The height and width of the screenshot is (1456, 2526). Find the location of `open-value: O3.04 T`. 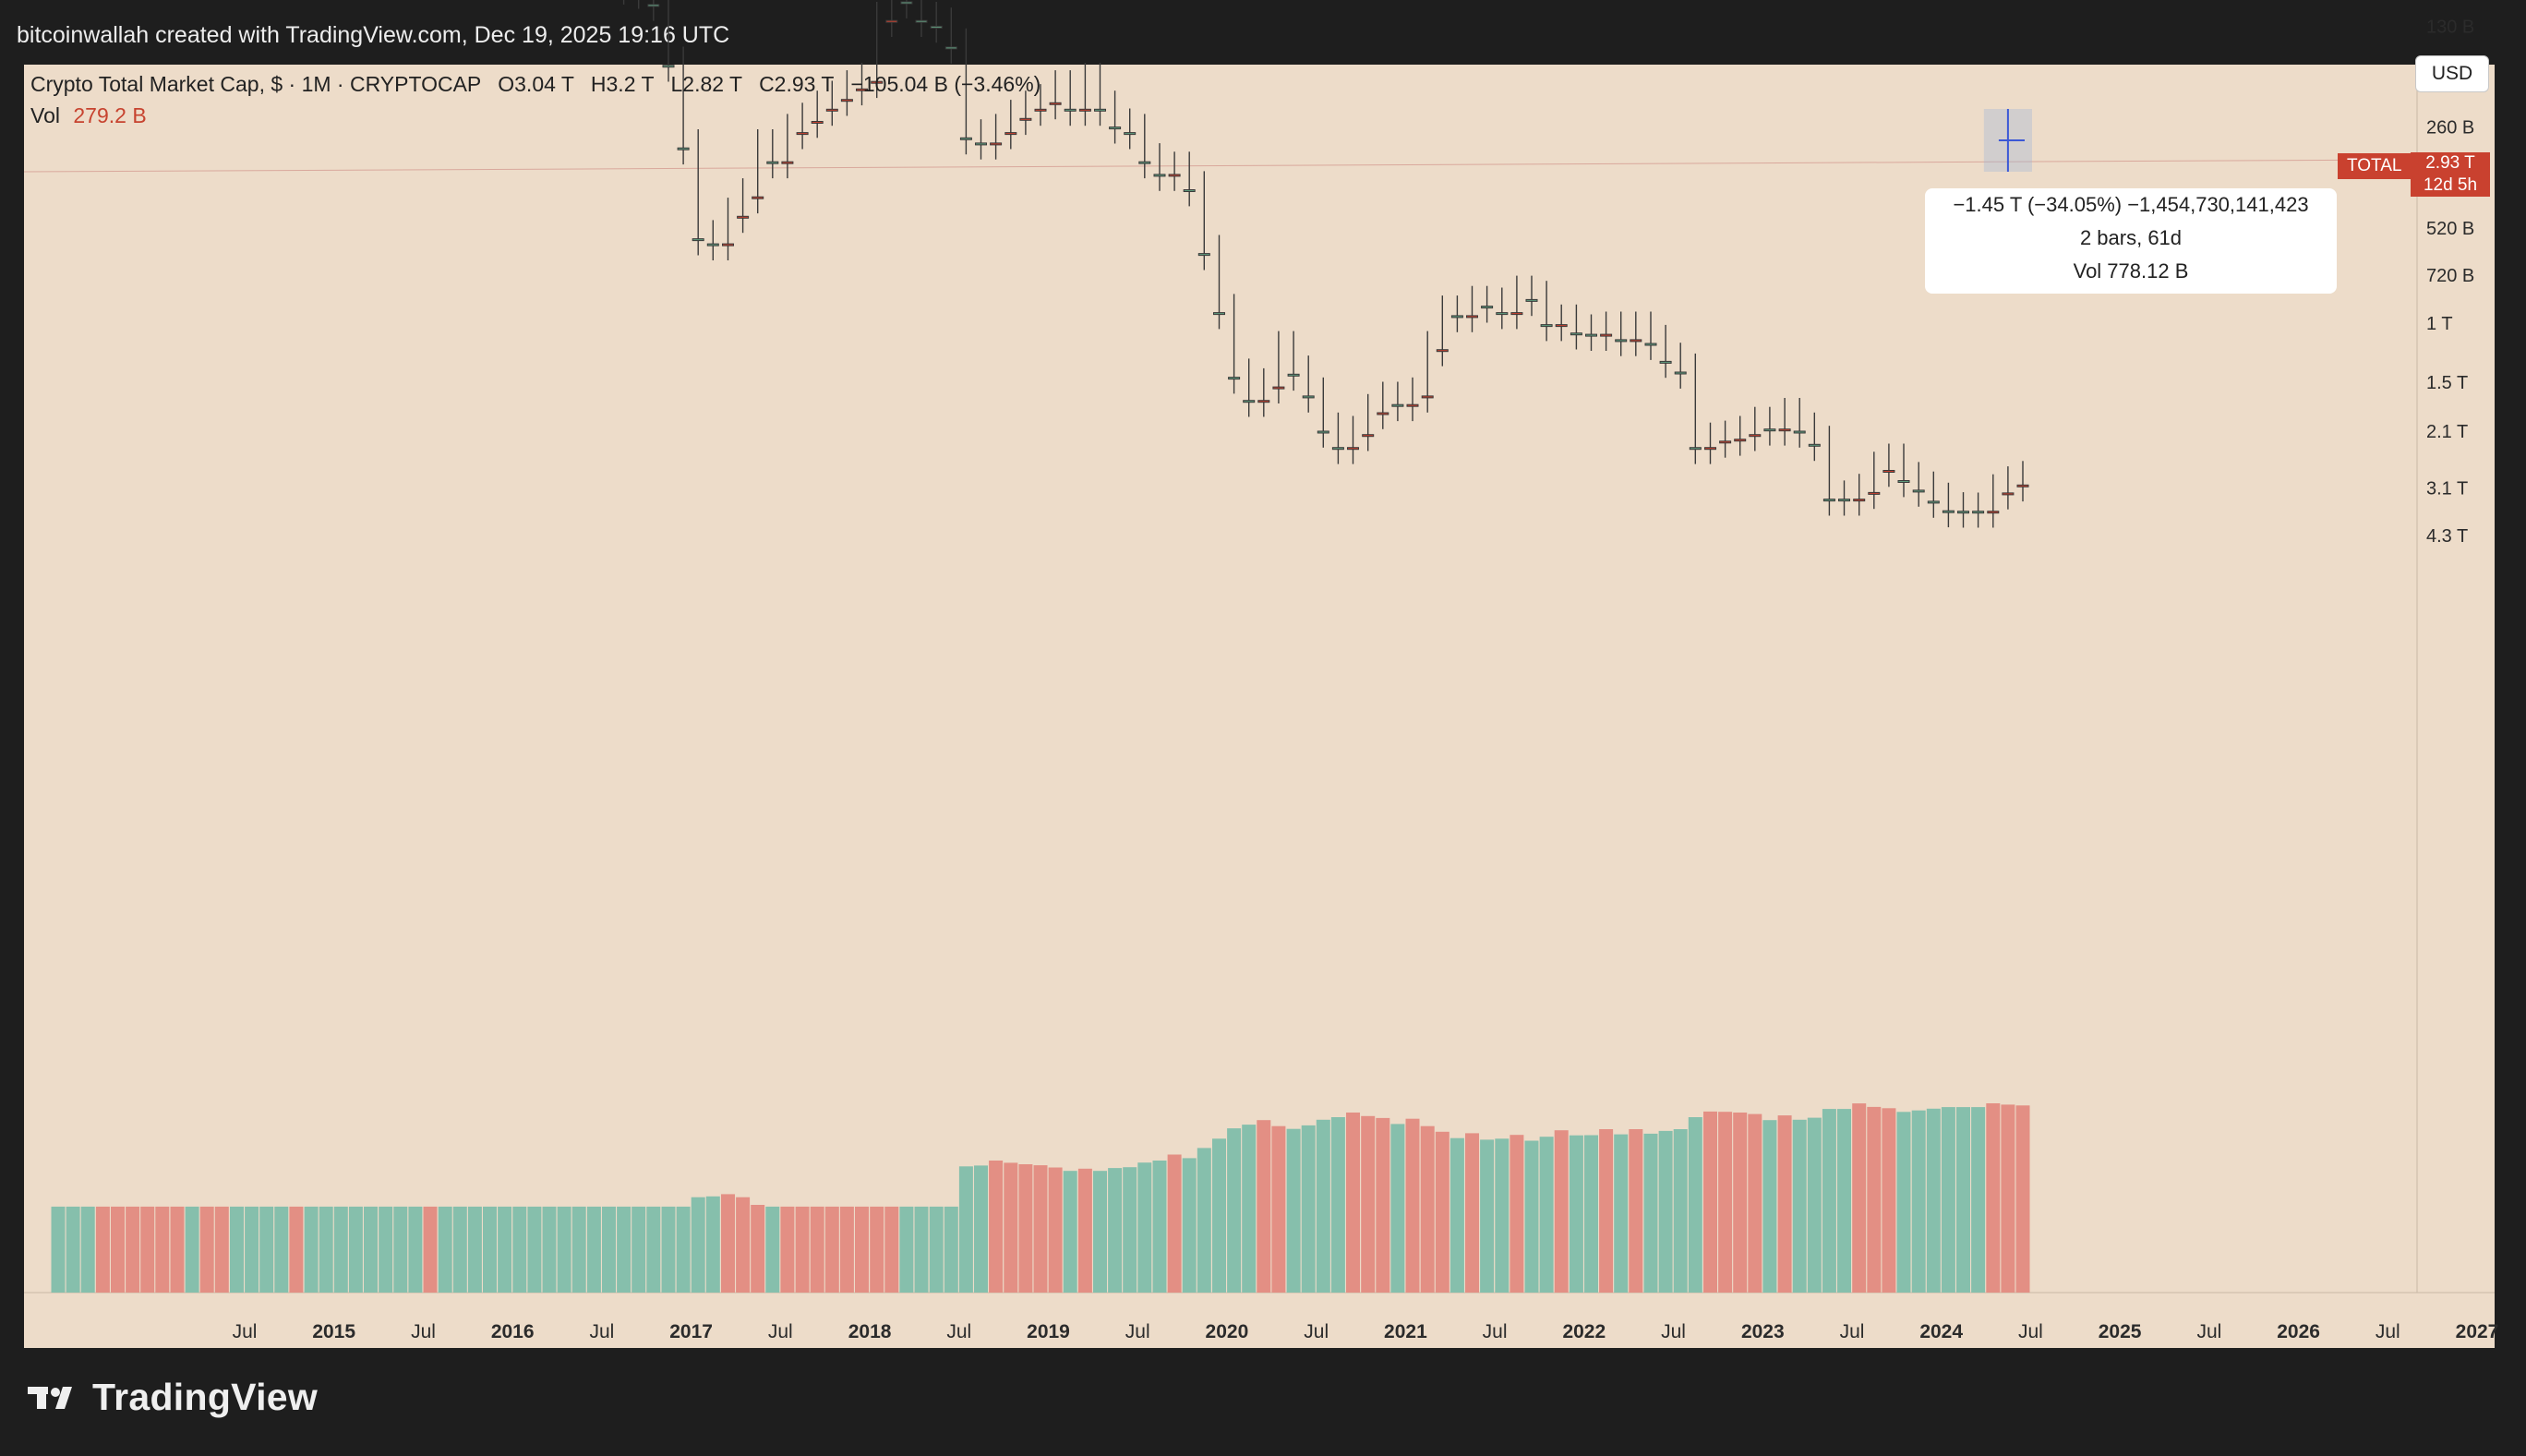

open-value: O3.04 T is located at coordinates (536, 84).